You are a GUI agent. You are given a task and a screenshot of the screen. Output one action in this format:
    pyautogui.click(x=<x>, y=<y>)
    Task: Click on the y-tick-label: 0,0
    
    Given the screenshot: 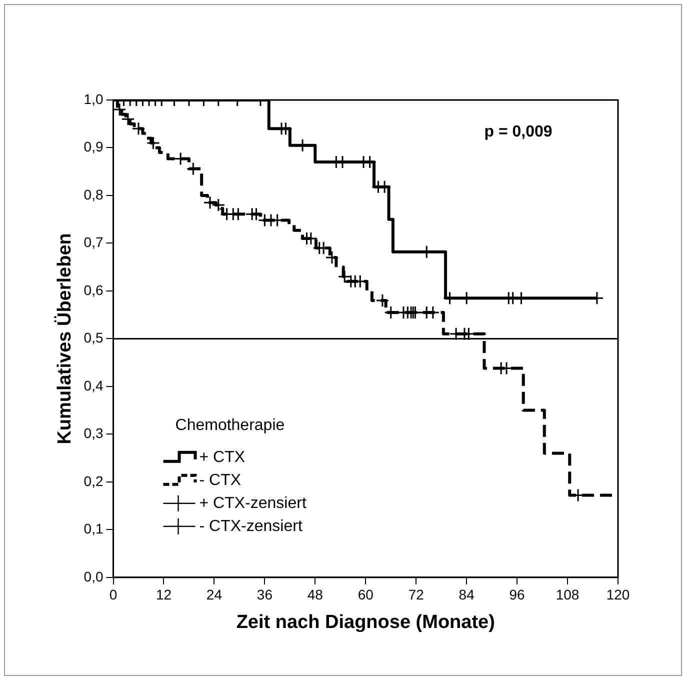 What is the action you would take?
    pyautogui.click(x=94, y=576)
    